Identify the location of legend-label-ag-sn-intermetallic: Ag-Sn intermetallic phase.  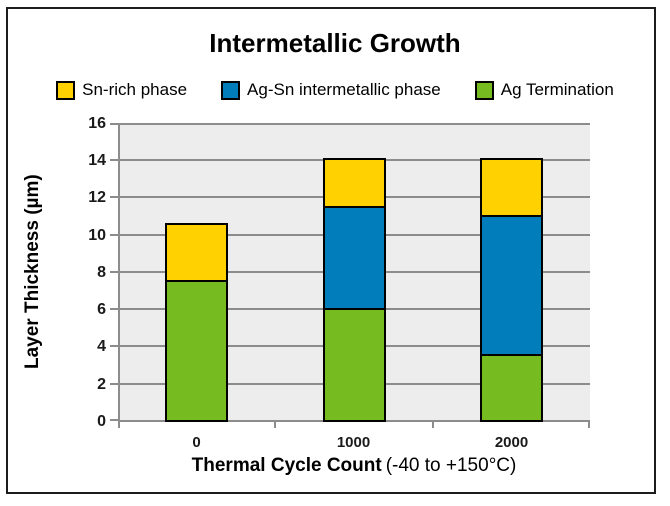
(344, 89).